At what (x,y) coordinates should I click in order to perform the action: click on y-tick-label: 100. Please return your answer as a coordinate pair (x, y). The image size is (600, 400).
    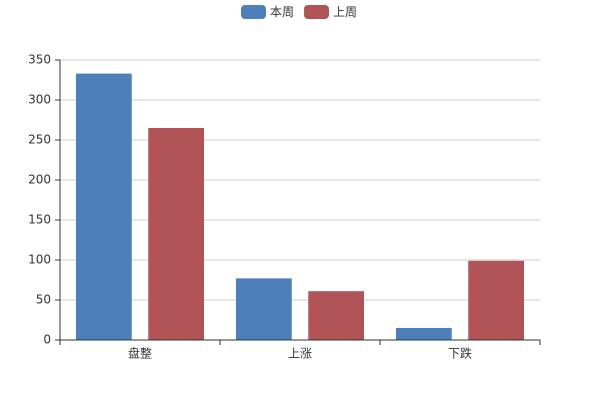
    Looking at the image, I should click on (39, 260).